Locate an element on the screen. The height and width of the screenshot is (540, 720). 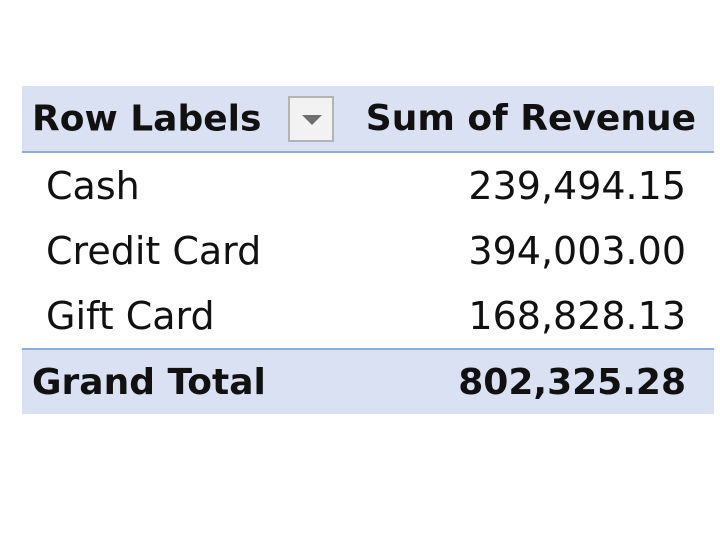
row-value: 394,003.00 is located at coordinates (577, 250).